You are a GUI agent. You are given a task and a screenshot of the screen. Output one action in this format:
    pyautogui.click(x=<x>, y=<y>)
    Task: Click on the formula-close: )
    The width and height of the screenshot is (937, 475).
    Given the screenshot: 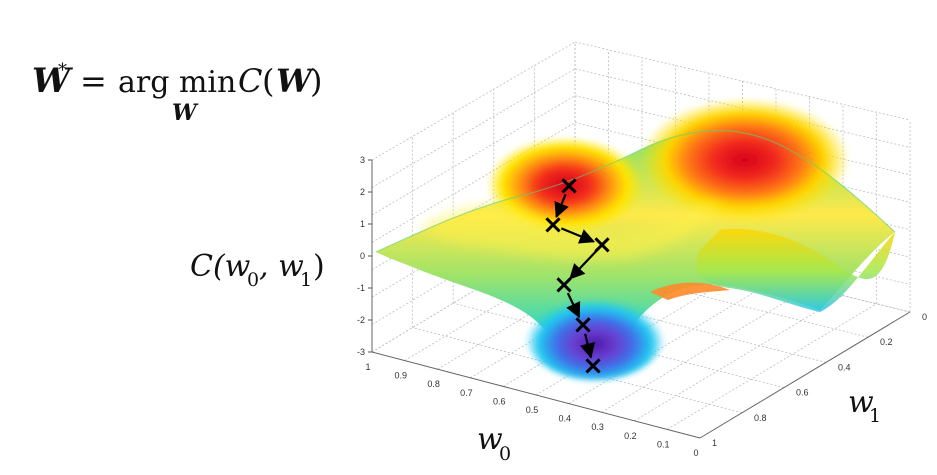 What is the action you would take?
    pyautogui.click(x=316, y=81)
    